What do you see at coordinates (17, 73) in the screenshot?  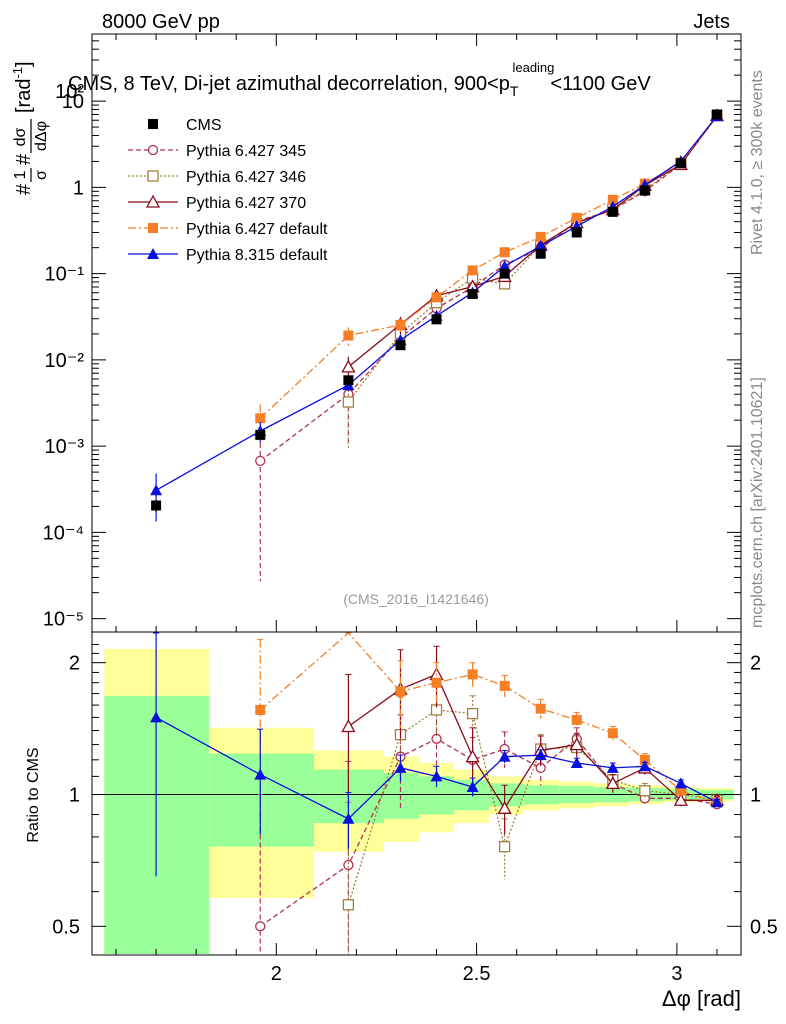 I see `y-label-unit-exp: -1` at bounding box center [17, 73].